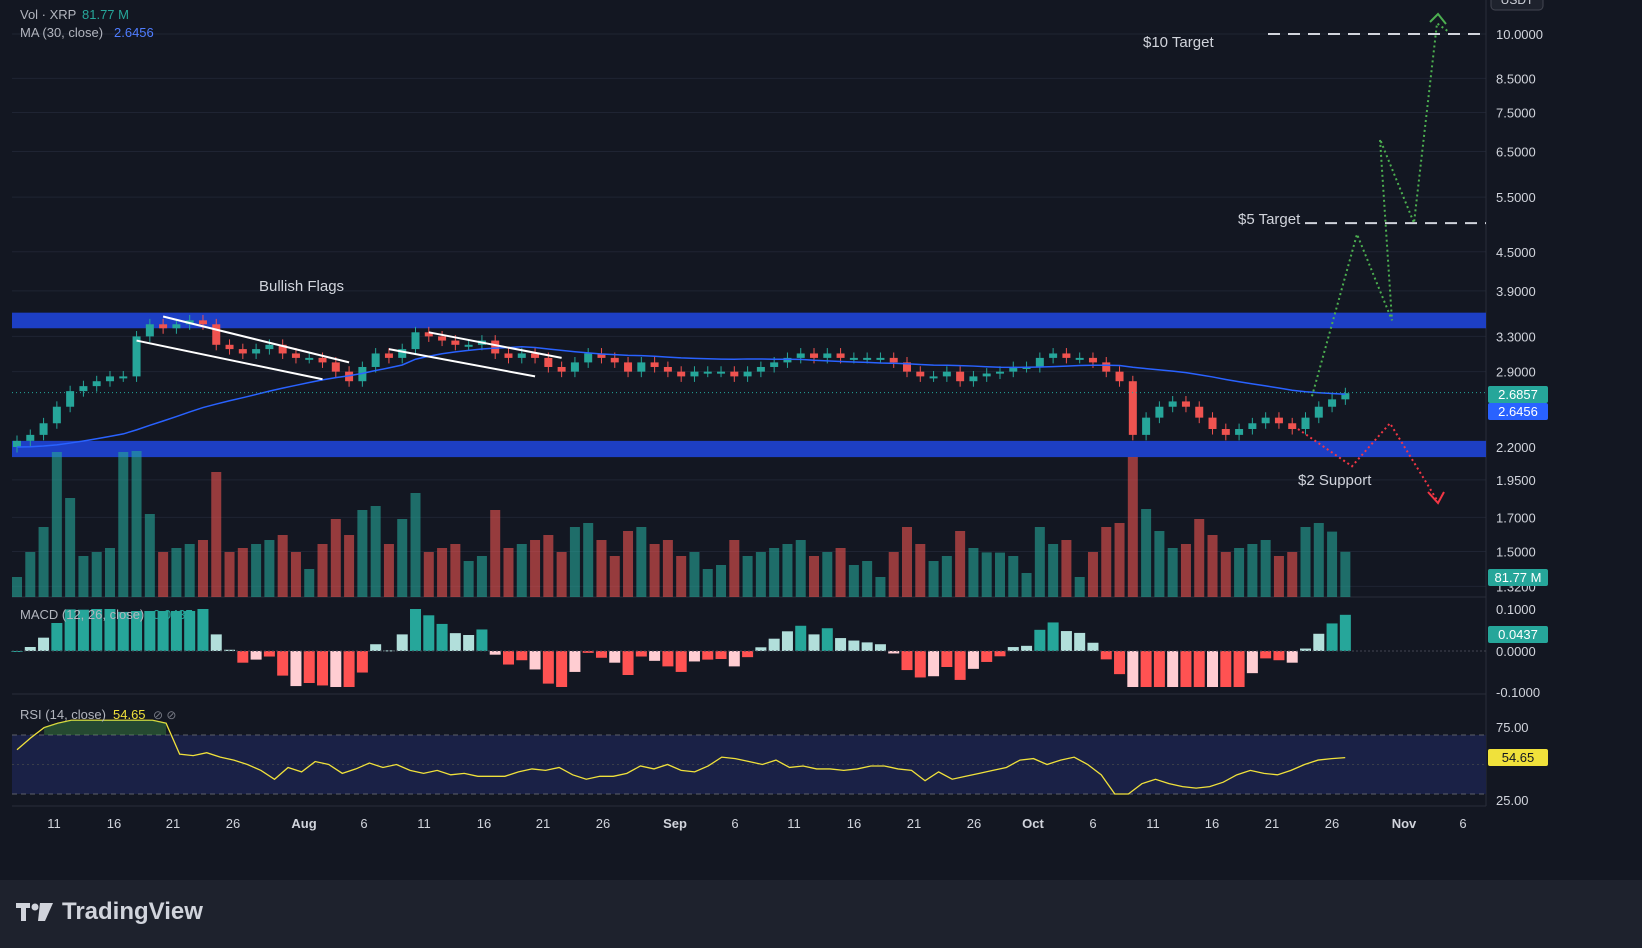 The height and width of the screenshot is (948, 1642). What do you see at coordinates (105, 727) in the screenshot?
I see `rsi-overbought-fill` at bounding box center [105, 727].